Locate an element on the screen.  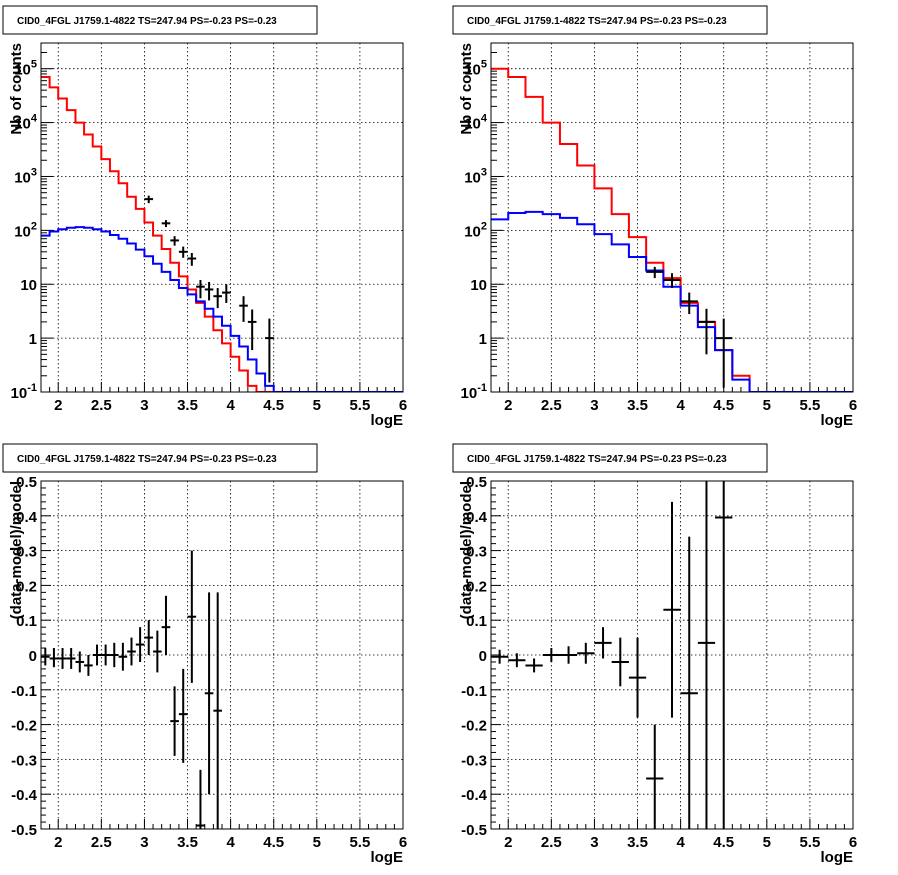
y-tick-label: 10⁴ is located at coordinates (26, 123).